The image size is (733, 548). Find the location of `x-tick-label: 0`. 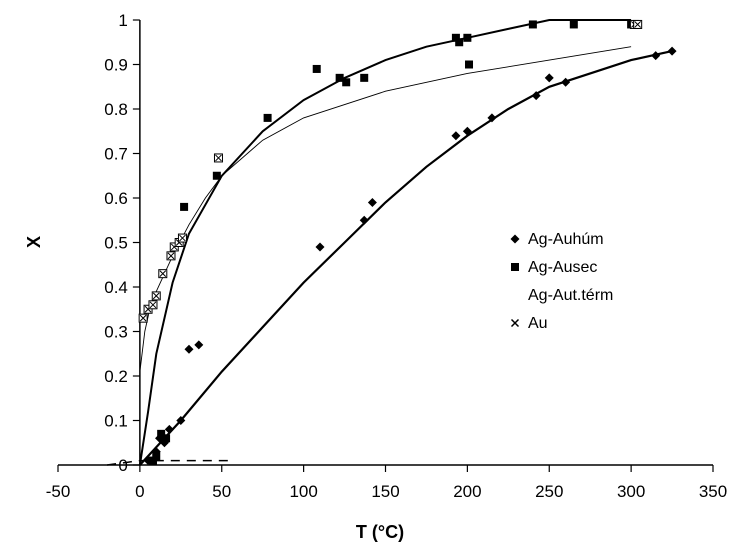

x-tick-label: 0 is located at coordinates (139, 491).